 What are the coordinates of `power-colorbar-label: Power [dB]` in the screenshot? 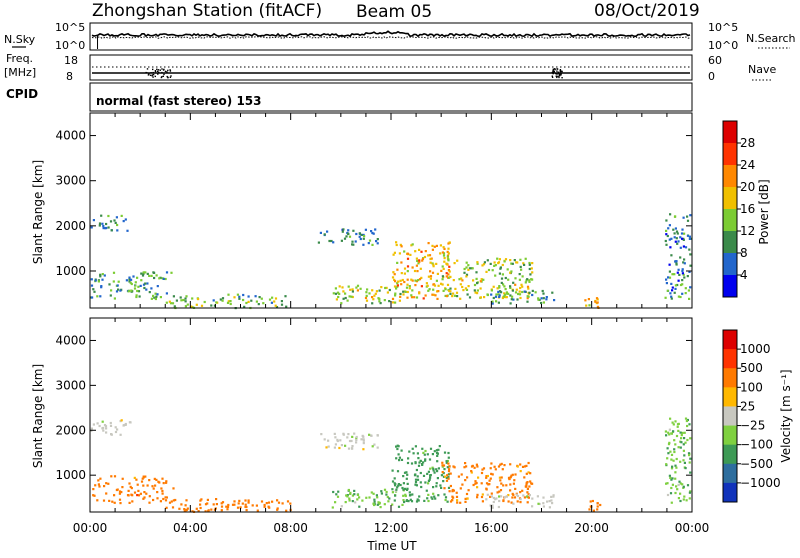 It's located at (764, 211).